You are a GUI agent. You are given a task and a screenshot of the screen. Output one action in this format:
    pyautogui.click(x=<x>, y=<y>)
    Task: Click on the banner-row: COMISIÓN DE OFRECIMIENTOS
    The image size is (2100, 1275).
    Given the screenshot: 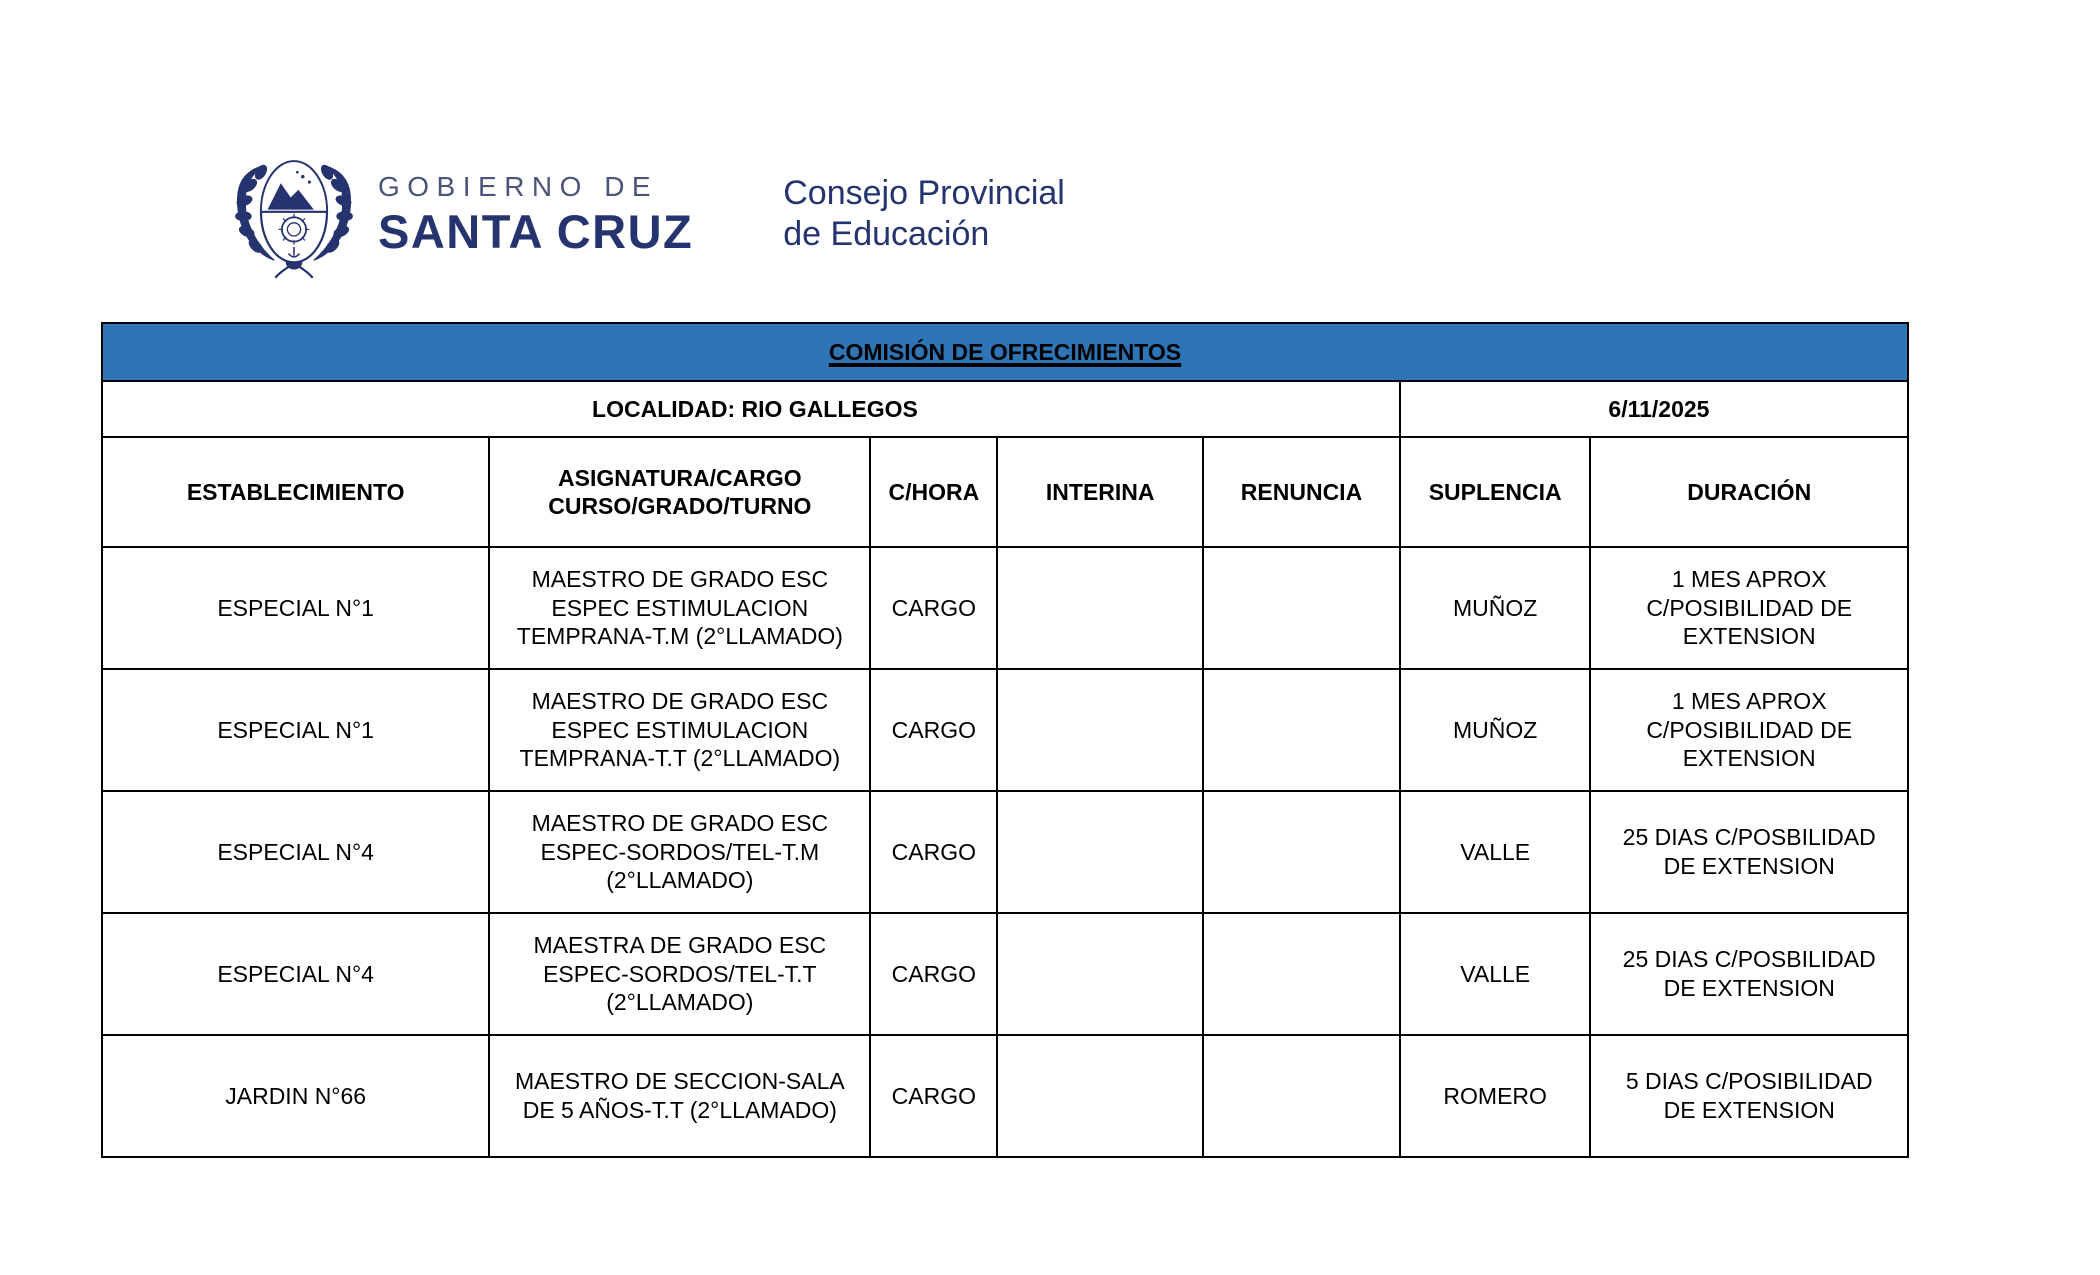 What is the action you would take?
    pyautogui.click(x=1005, y=352)
    